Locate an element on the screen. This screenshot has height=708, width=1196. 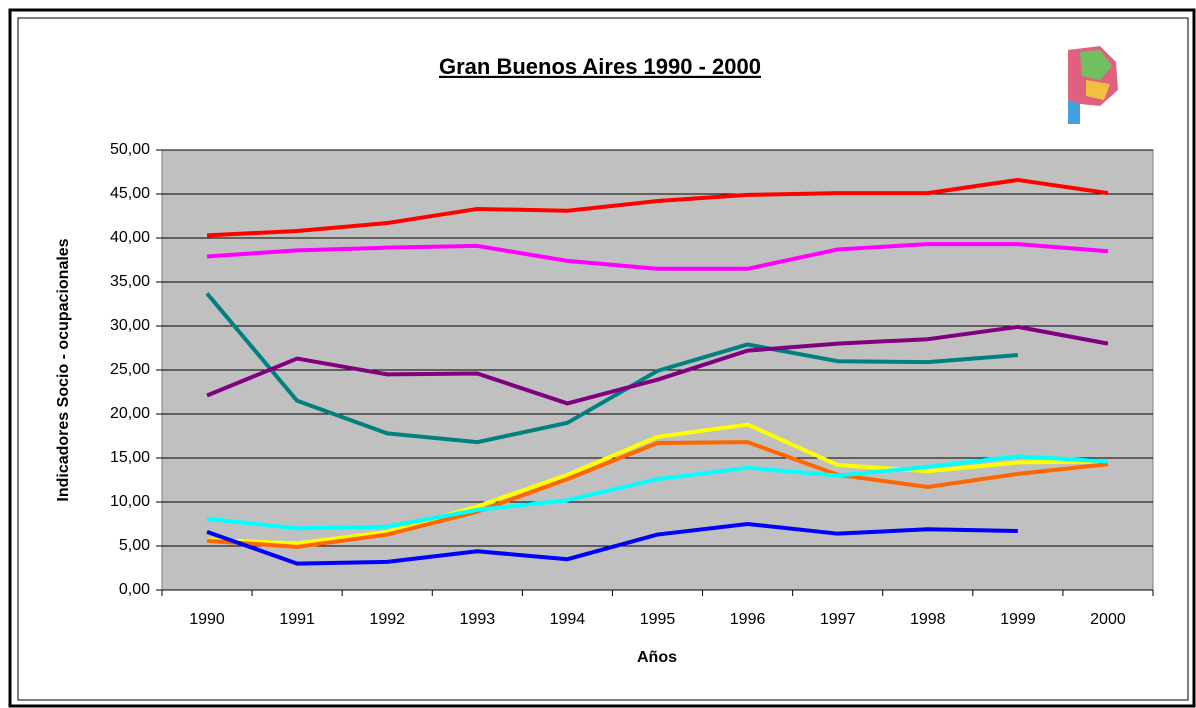
y-tick-label: 30,00 is located at coordinates (130, 325).